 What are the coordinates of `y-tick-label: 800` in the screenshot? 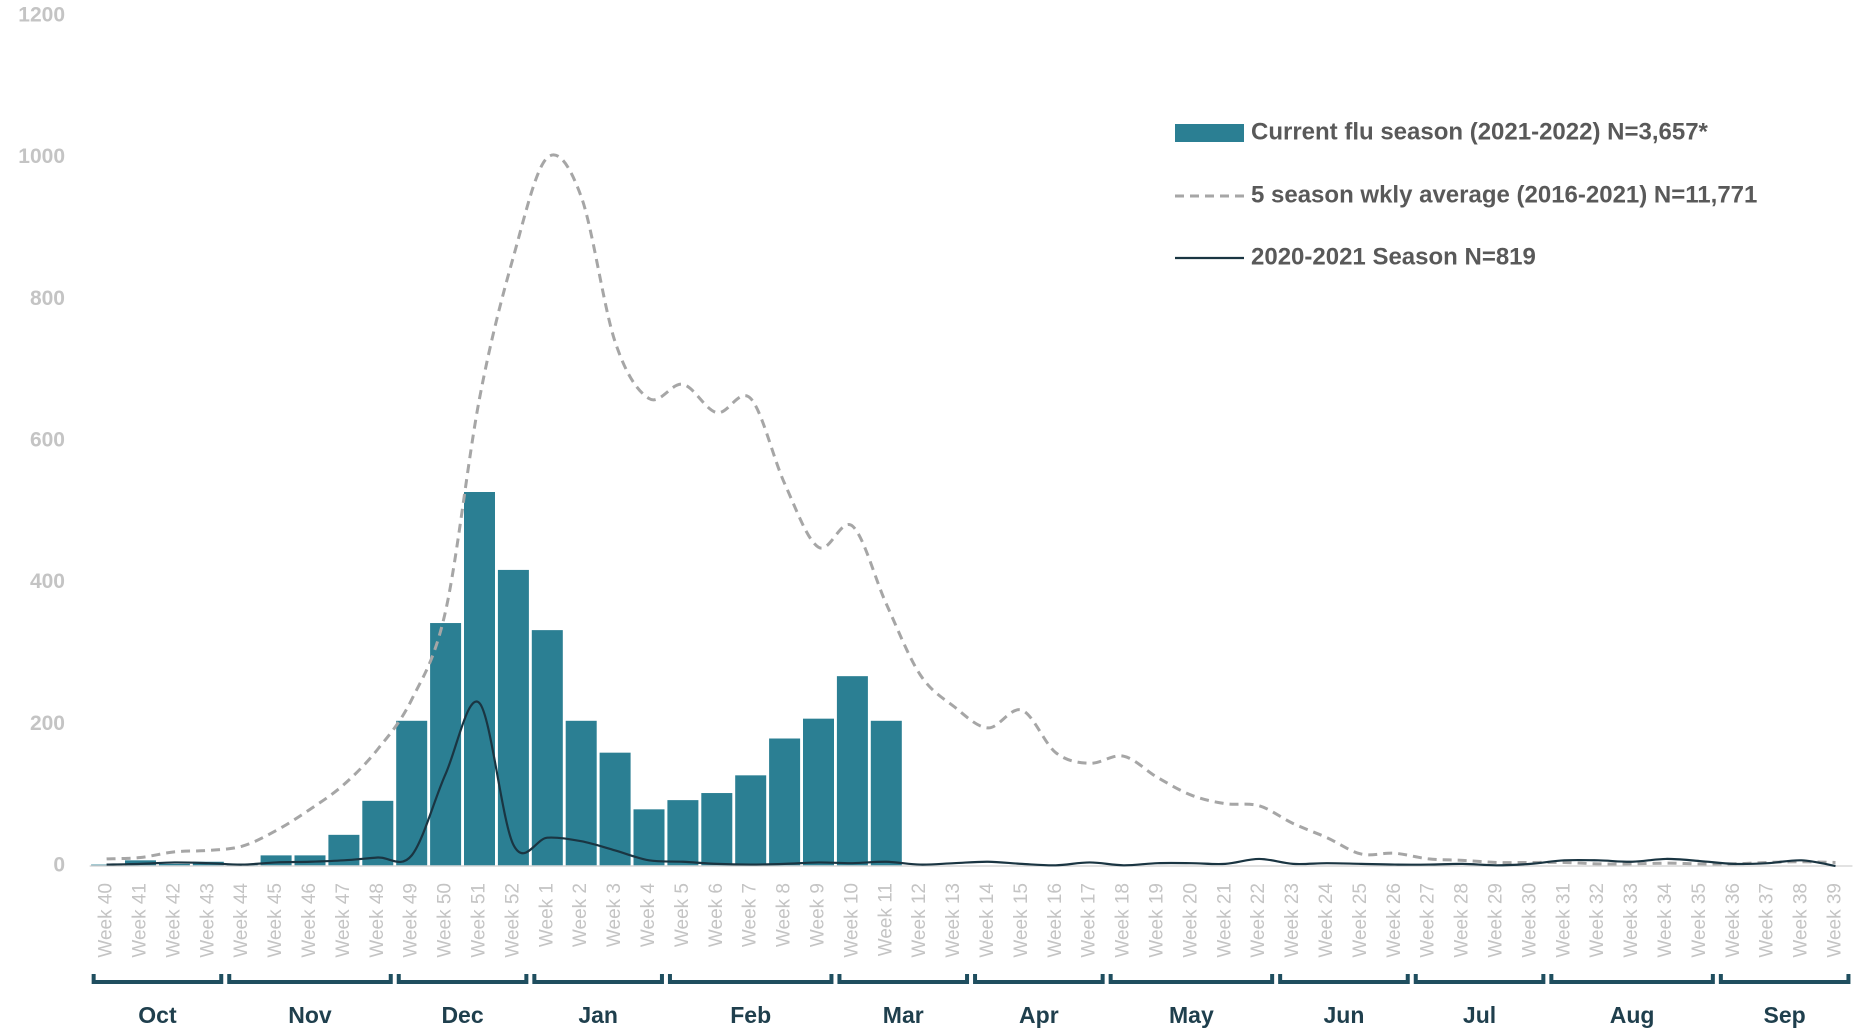 It's located at (47, 298).